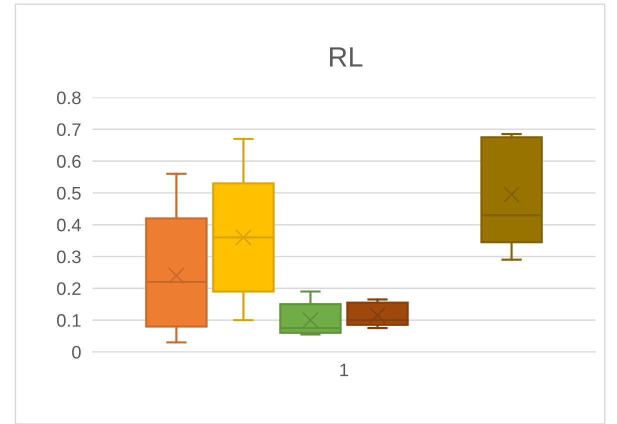 This screenshot has height=424, width=617. Describe the element at coordinates (69, 289) in the screenshot. I see `y-tick-label: 0.2` at that location.